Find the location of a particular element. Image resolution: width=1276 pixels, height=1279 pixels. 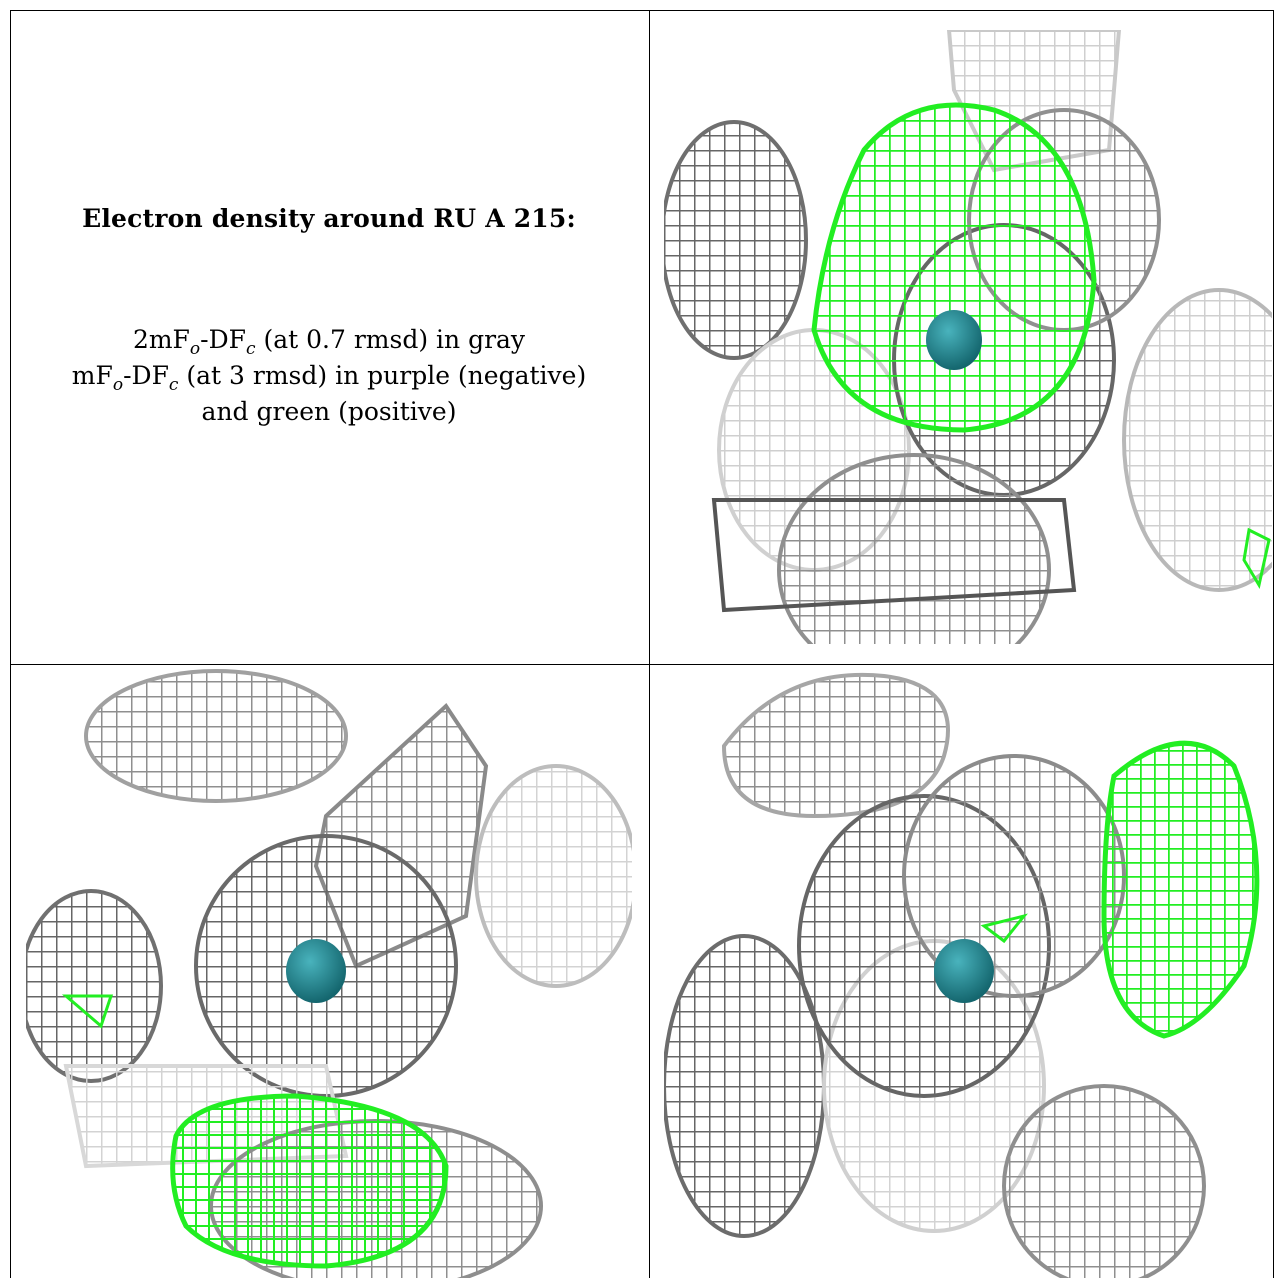

middle-border is located at coordinates (642, 664).